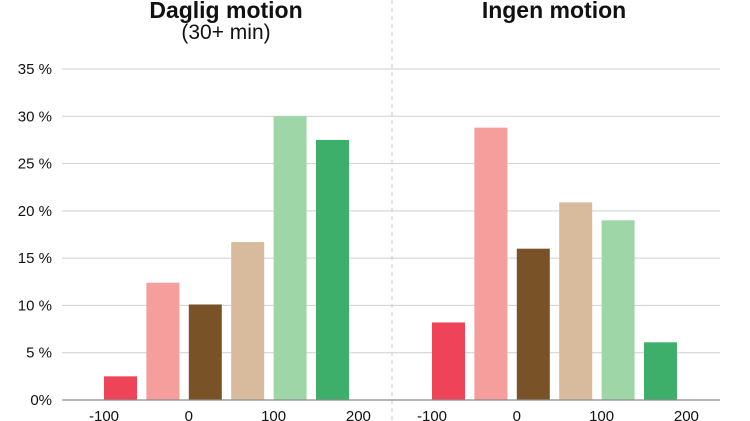 This screenshot has height=421, width=750. I want to click on y-tick-label: 10 %, so click(35, 305).